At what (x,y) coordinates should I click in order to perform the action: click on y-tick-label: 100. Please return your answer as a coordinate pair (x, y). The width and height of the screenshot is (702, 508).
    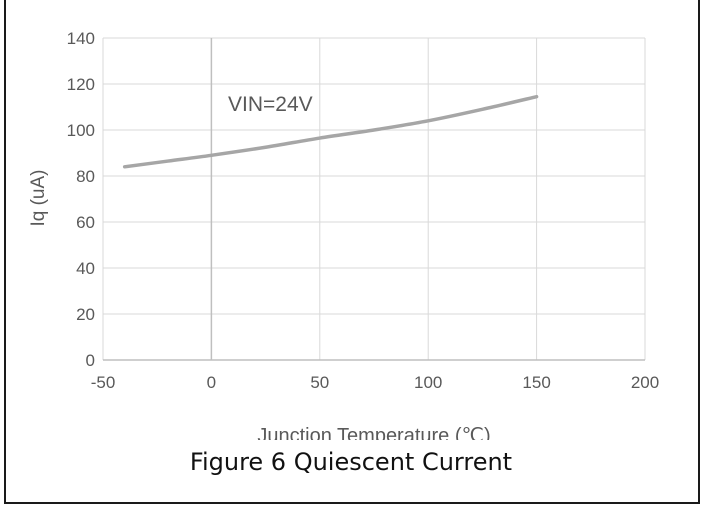
    Looking at the image, I should click on (81, 130).